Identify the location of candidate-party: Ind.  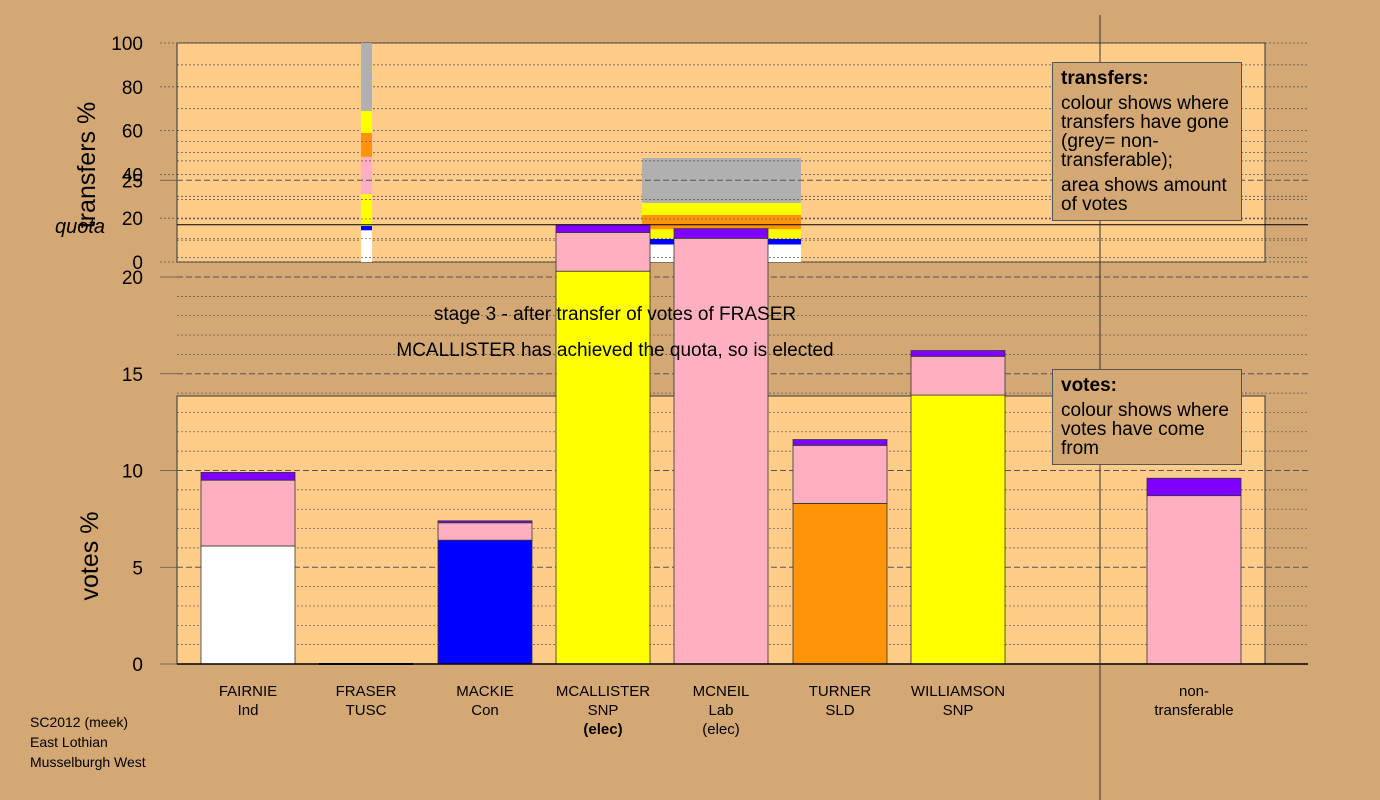
(248, 710).